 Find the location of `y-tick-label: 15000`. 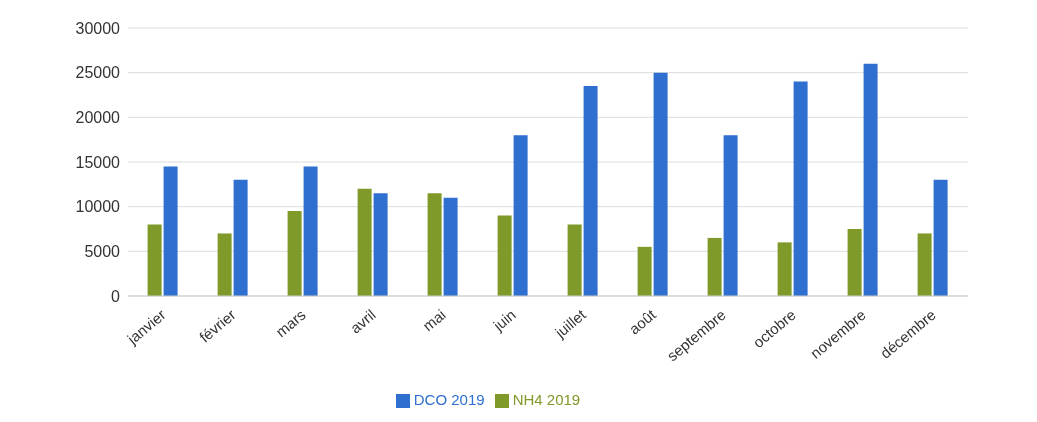

y-tick-label: 15000 is located at coordinates (98, 162).